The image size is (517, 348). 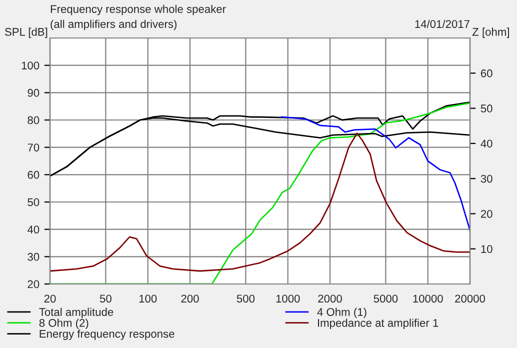 I want to click on legend-label: 4 Ohm (1), so click(x=341, y=313).